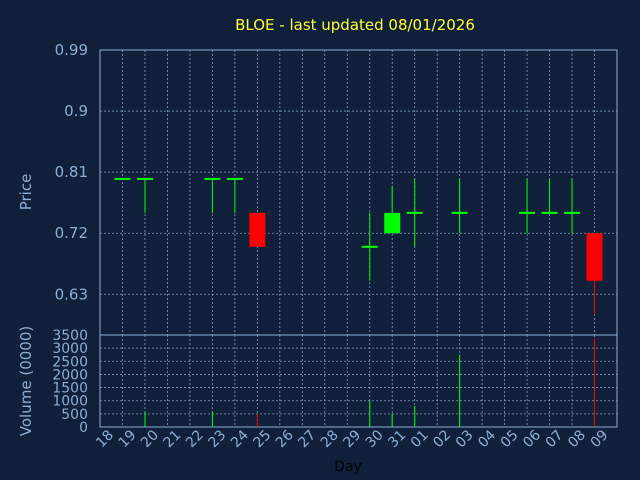 This screenshot has width=640, height=480. Describe the element at coordinates (70, 336) in the screenshot. I see `volume-tick-label: 3500` at that location.